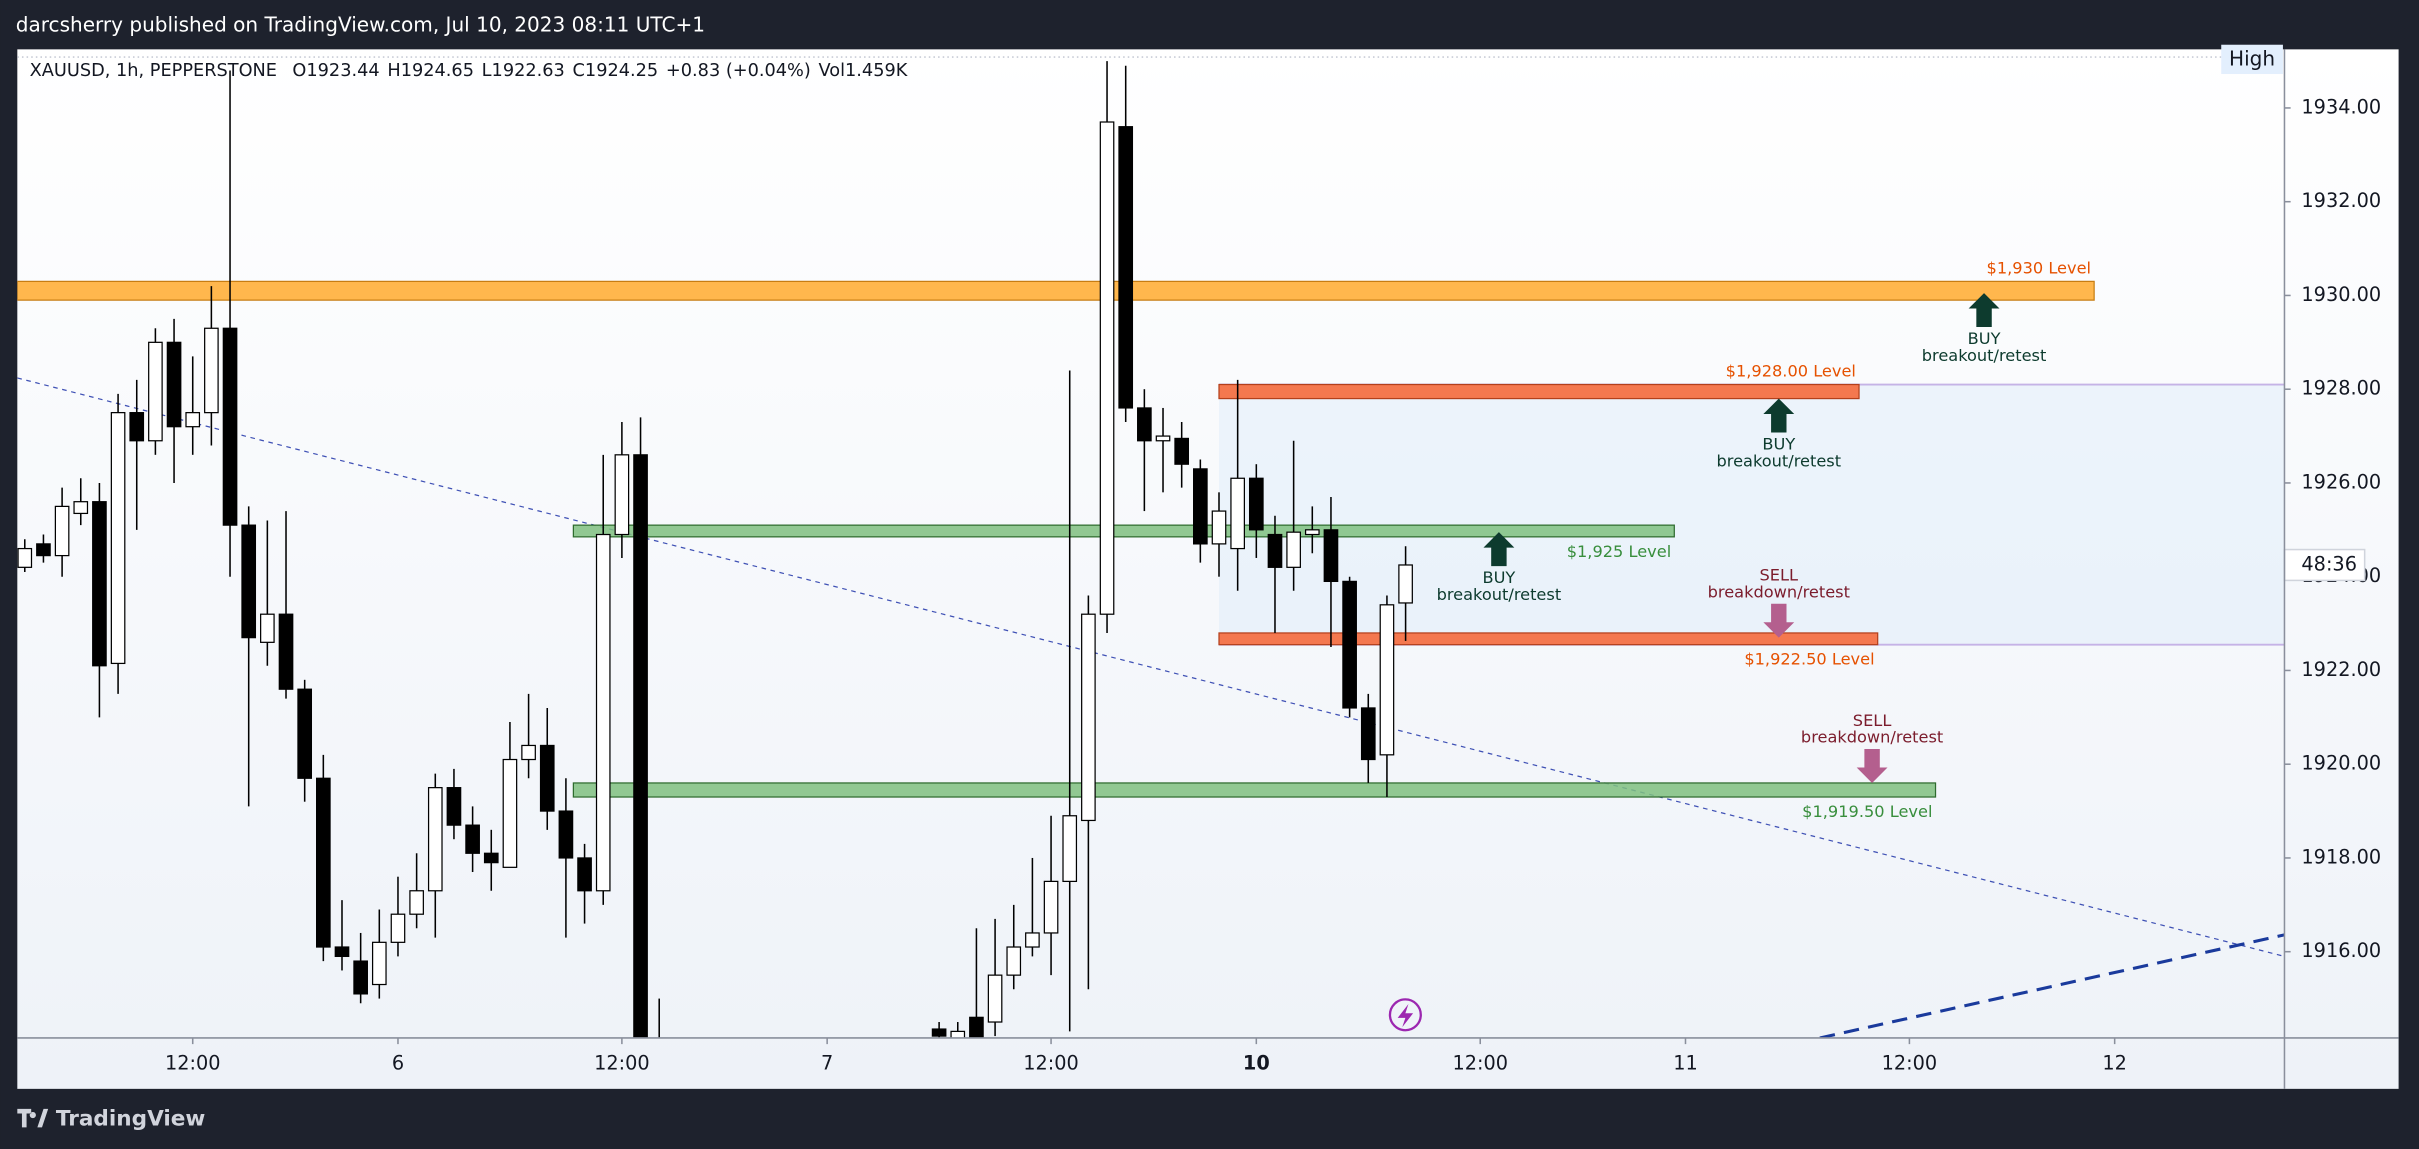 The width and height of the screenshot is (2419, 1149). What do you see at coordinates (2329, 563) in the screenshot?
I see `countdown: 48:36` at bounding box center [2329, 563].